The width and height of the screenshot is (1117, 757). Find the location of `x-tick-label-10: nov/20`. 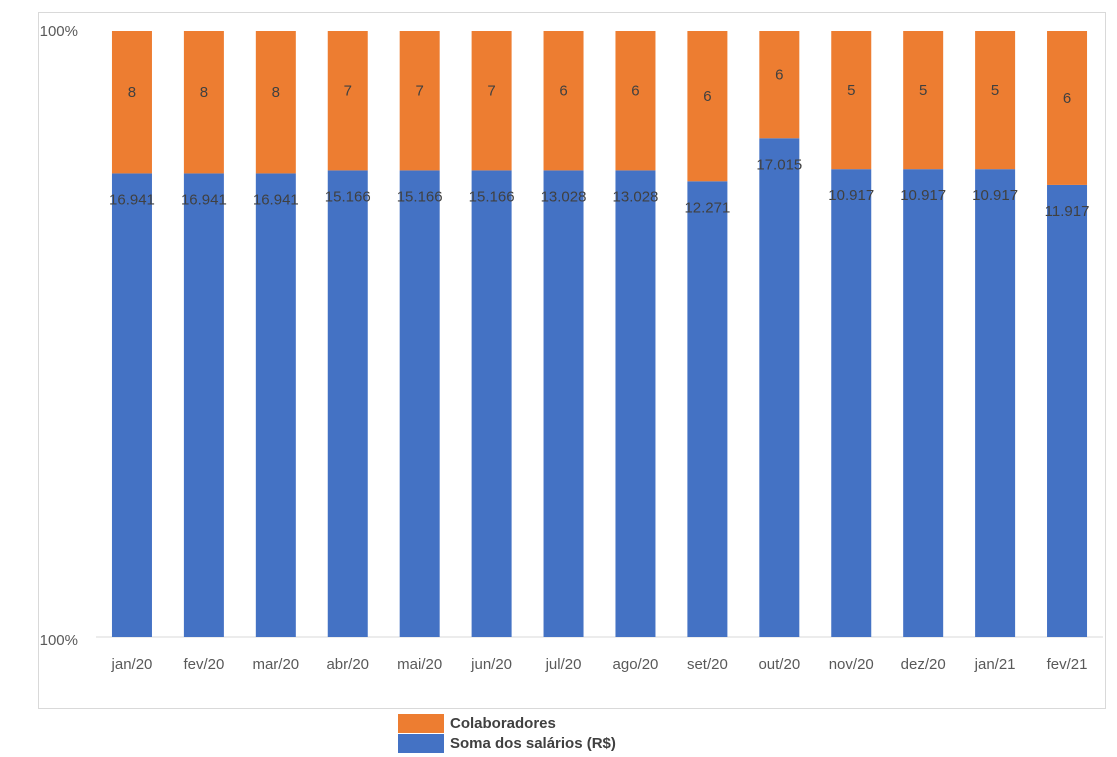

x-tick-label-10: nov/20 is located at coordinates (851, 664).